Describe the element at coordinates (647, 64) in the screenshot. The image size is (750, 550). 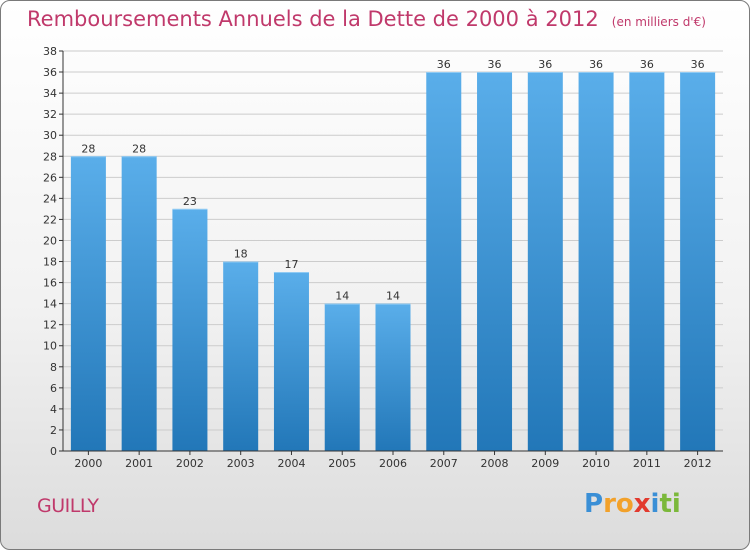
I see `data-label-2011: 36` at that location.